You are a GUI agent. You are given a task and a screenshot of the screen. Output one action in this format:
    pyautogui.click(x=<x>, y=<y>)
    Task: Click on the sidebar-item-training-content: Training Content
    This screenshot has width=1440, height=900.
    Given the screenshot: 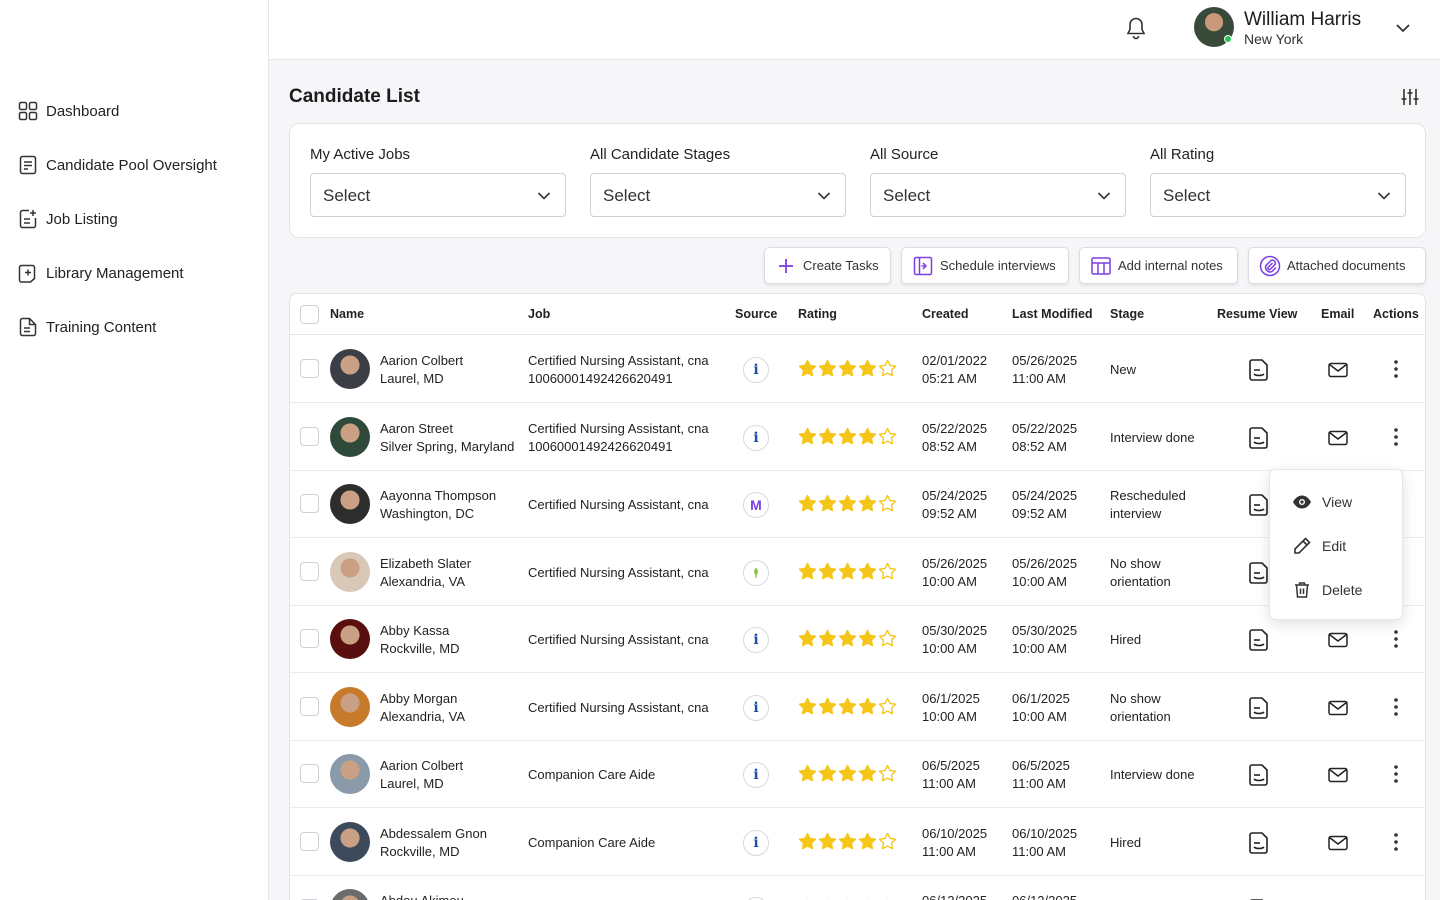 What is the action you would take?
    pyautogui.click(x=117, y=327)
    